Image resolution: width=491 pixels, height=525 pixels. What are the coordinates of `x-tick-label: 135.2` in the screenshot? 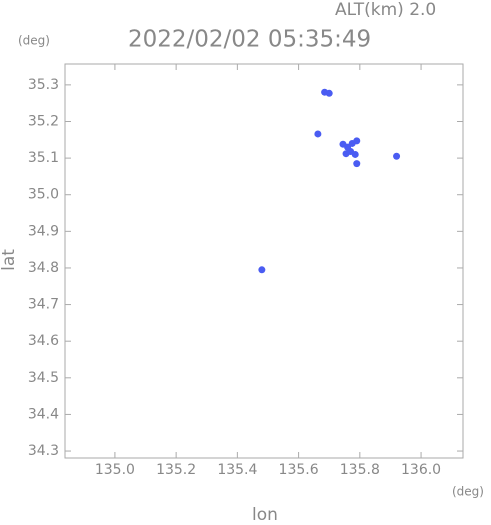 It's located at (176, 470).